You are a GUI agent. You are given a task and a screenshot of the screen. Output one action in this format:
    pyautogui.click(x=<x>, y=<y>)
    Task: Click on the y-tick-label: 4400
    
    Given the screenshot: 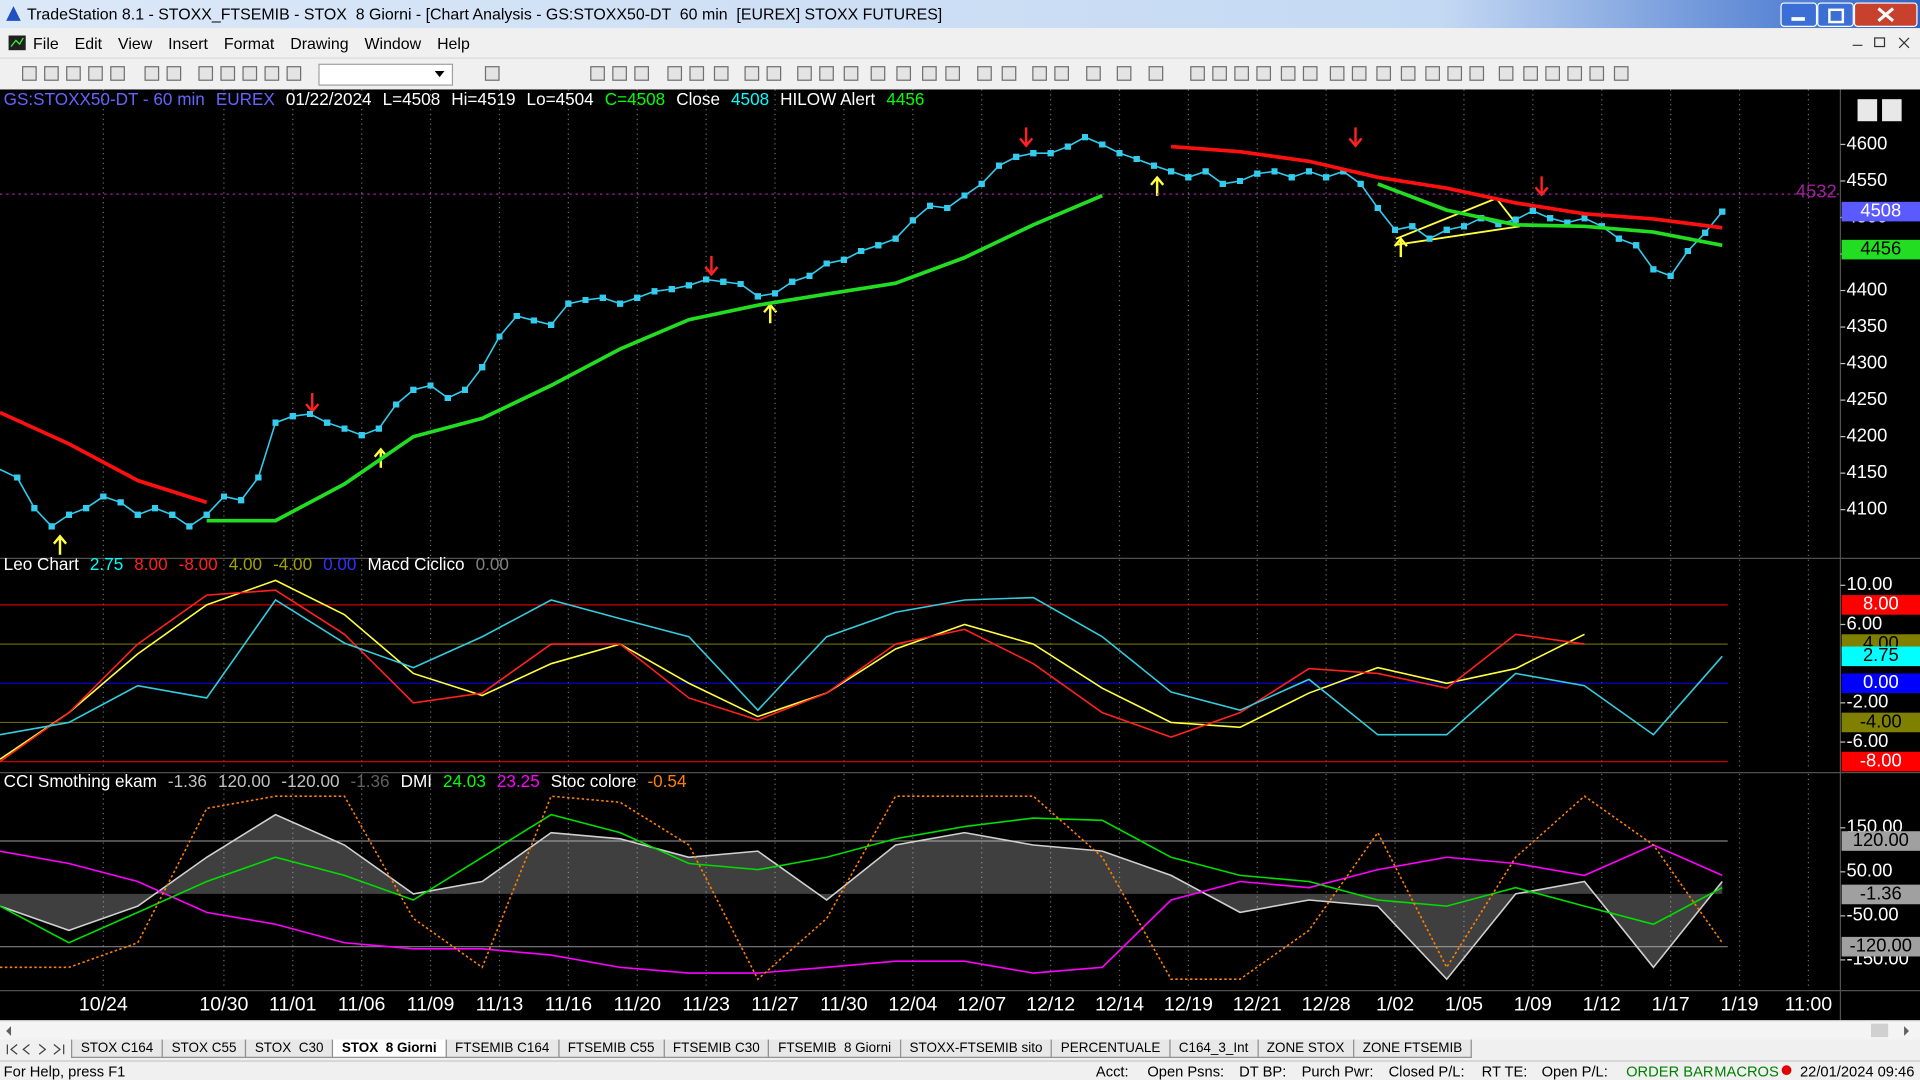 What is the action you would take?
    pyautogui.click(x=1867, y=288)
    